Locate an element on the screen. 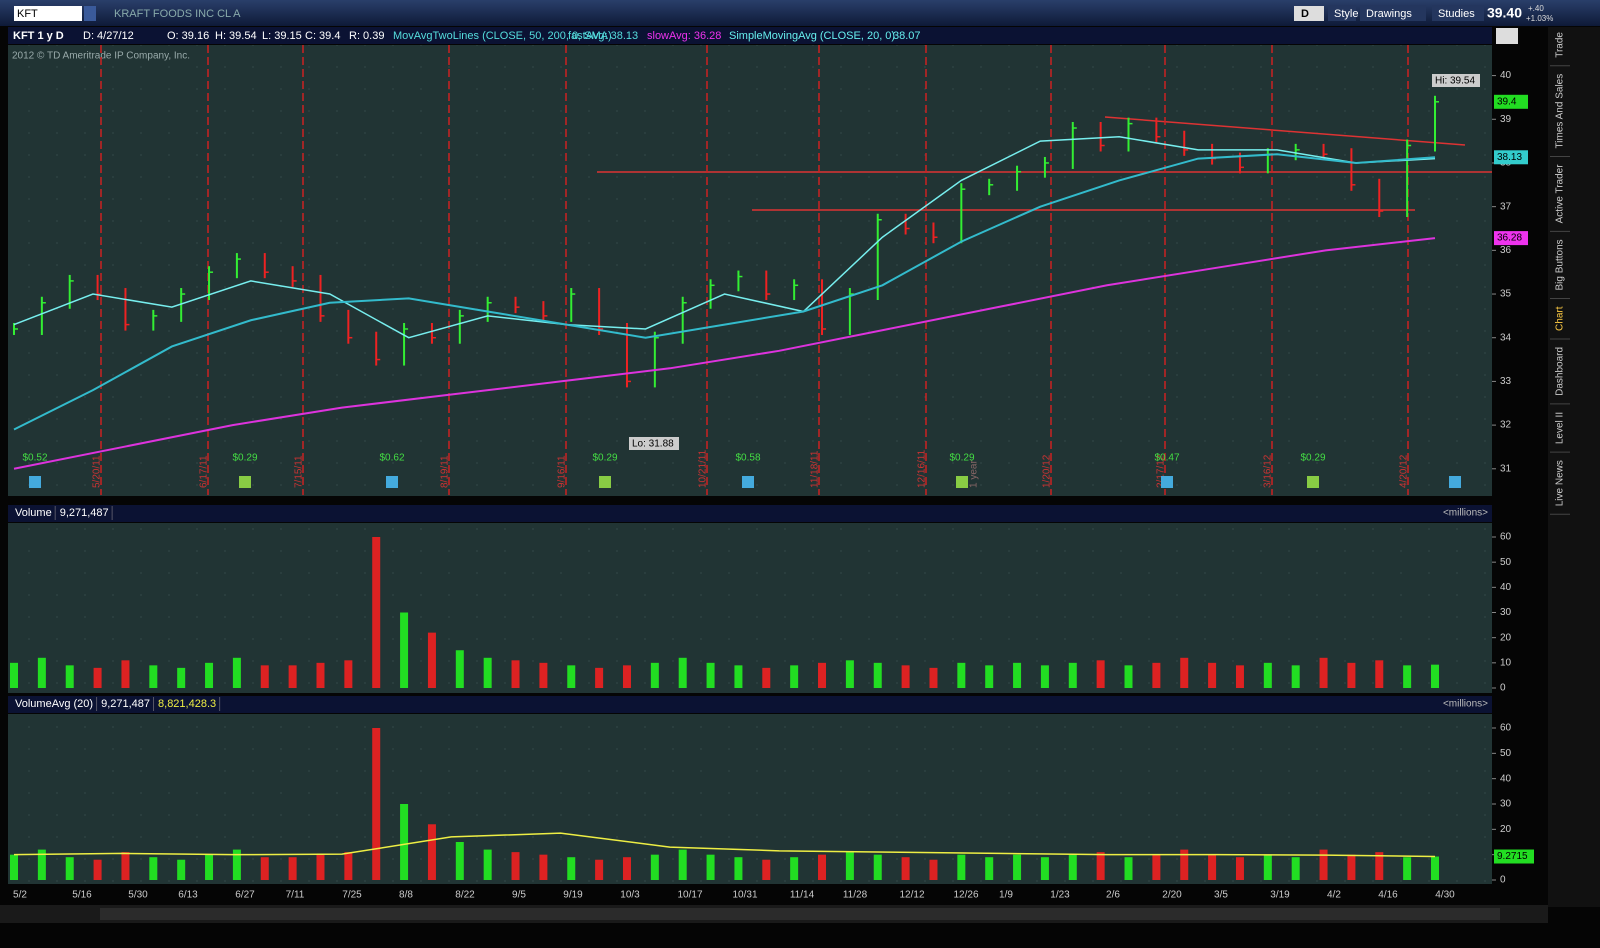 This screenshot has height=948, width=1600. y-tick-label: 50 is located at coordinates (1506, 753).